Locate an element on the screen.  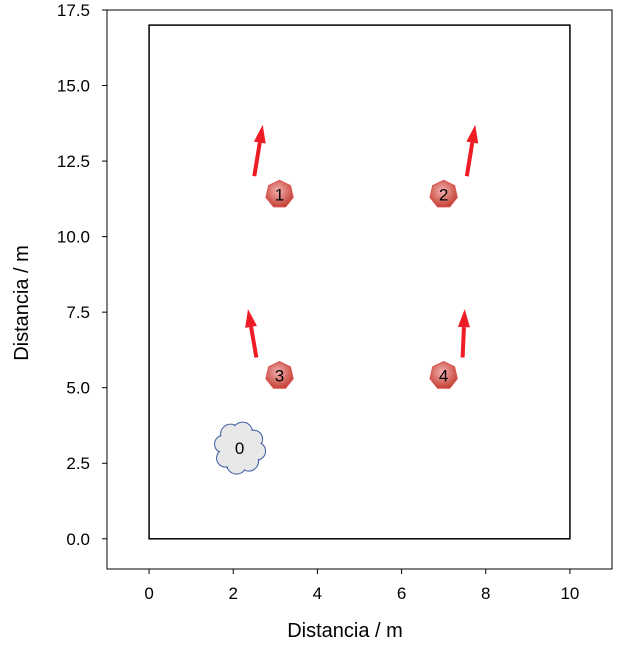
x-tick-label: 6 is located at coordinates (401, 593).